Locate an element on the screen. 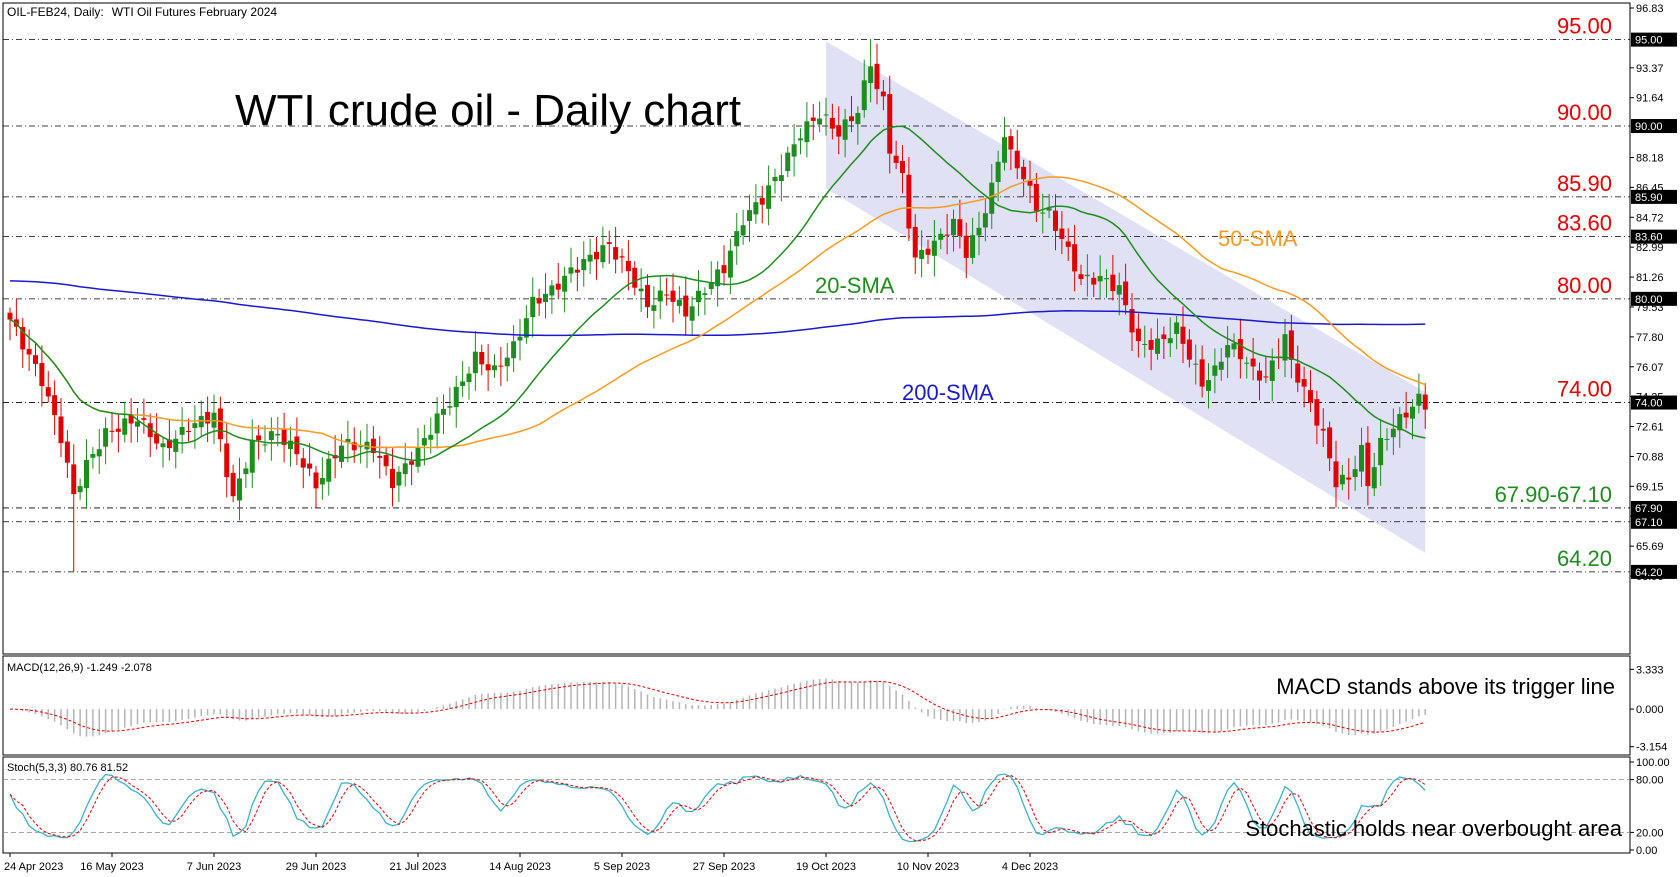 The height and width of the screenshot is (877, 1680). y-tick-label: 93.37 is located at coordinates (1650, 69).